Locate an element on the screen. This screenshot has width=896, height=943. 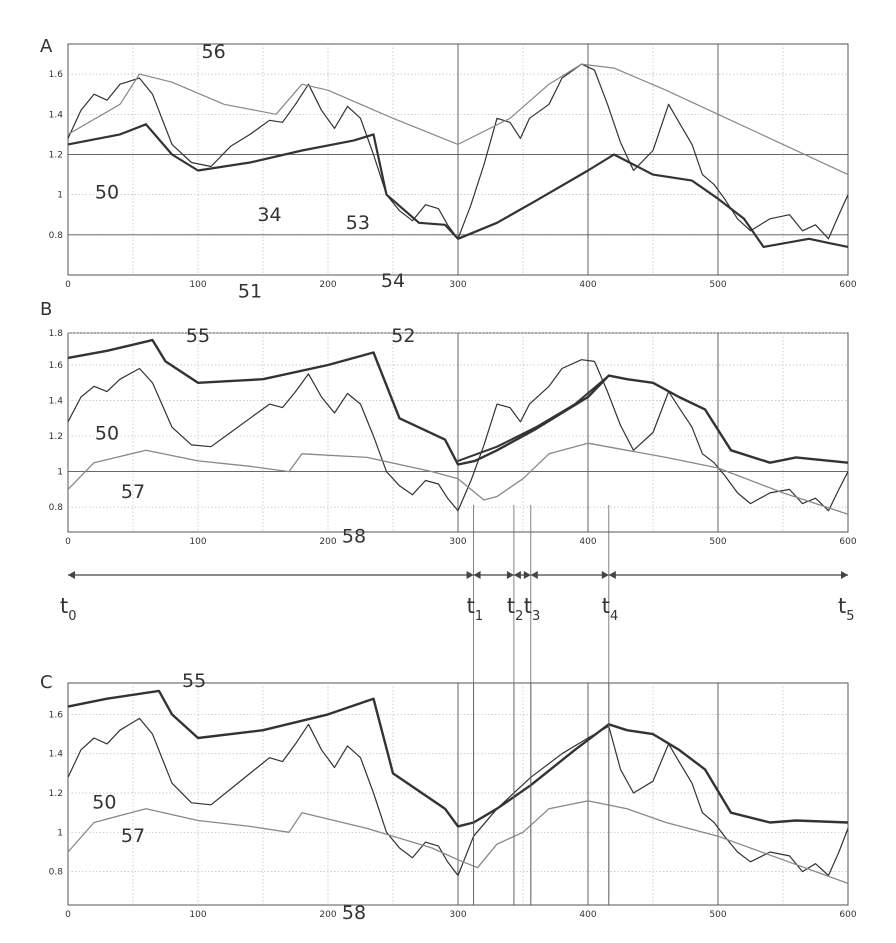
callout-label: 34 is located at coordinates (269, 215).